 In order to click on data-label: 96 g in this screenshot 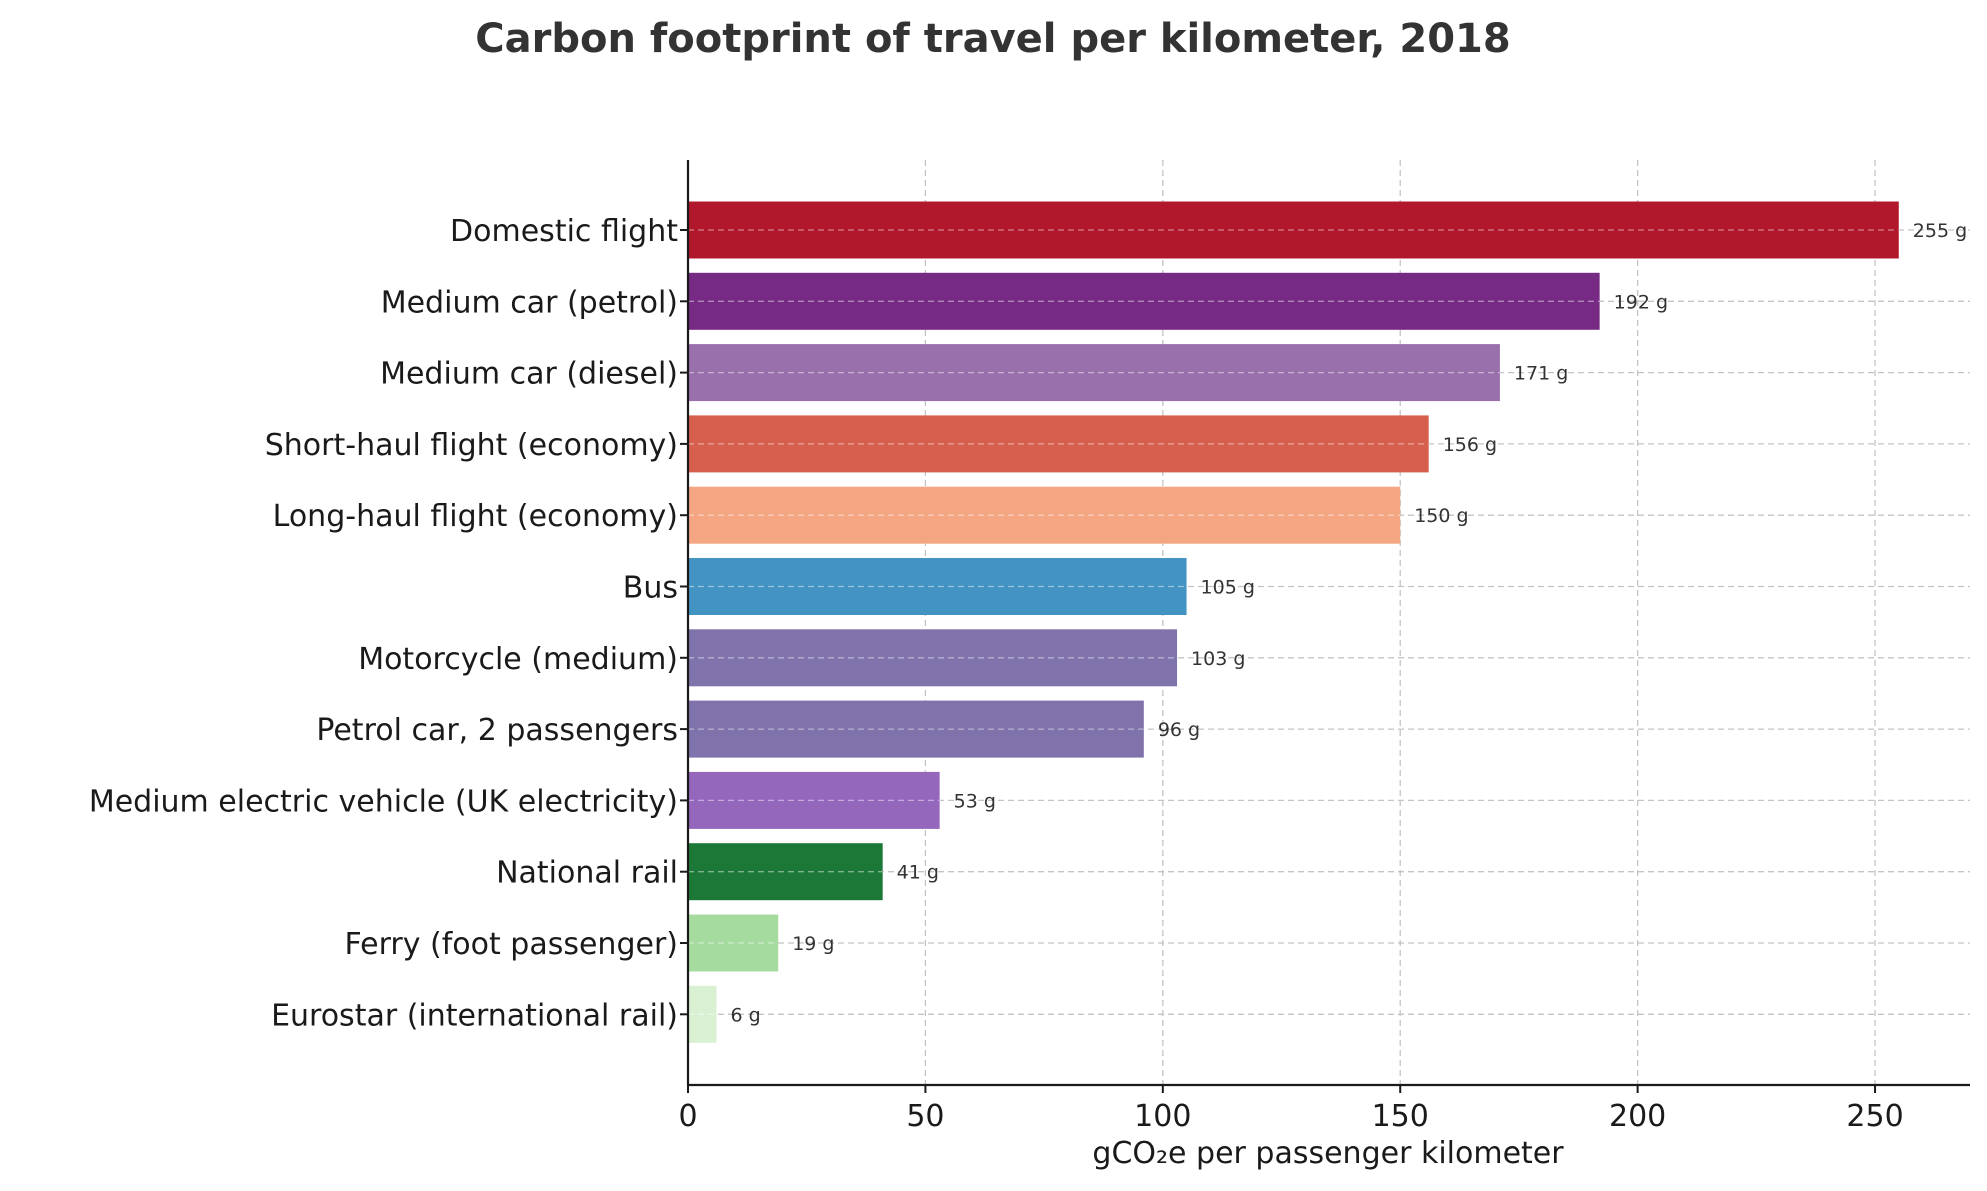, I will do `click(1179, 730)`.